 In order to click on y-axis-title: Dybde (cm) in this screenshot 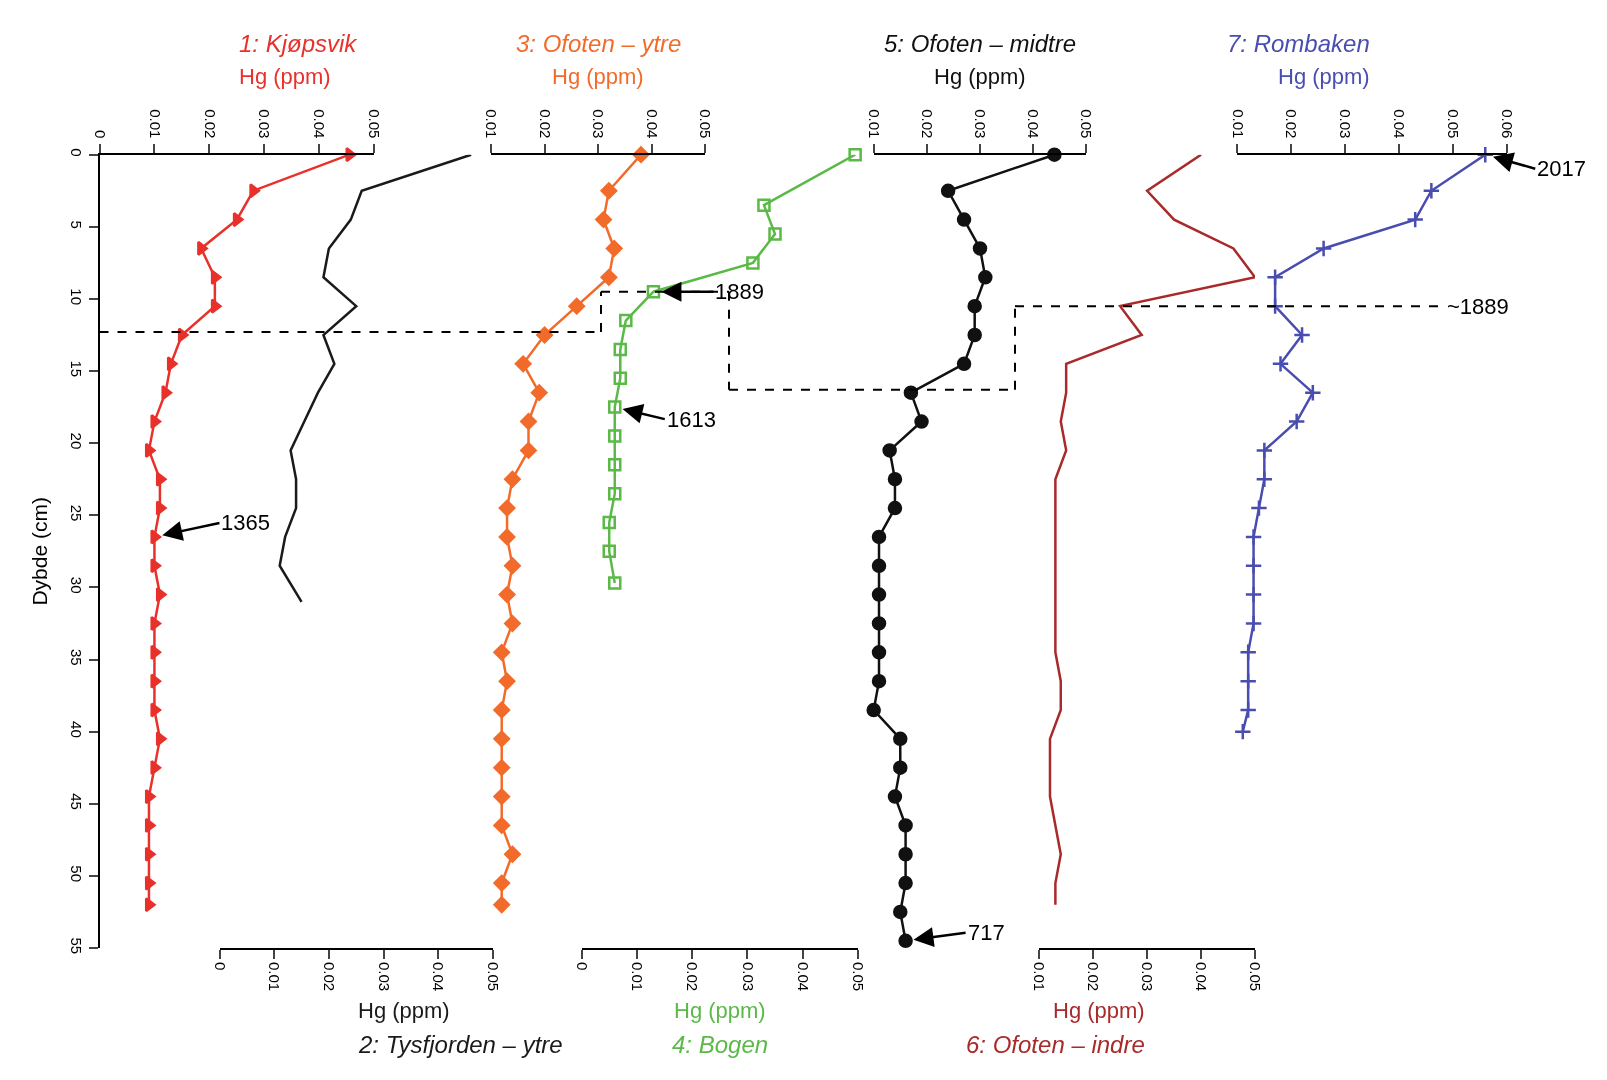, I will do `click(40, 551)`.